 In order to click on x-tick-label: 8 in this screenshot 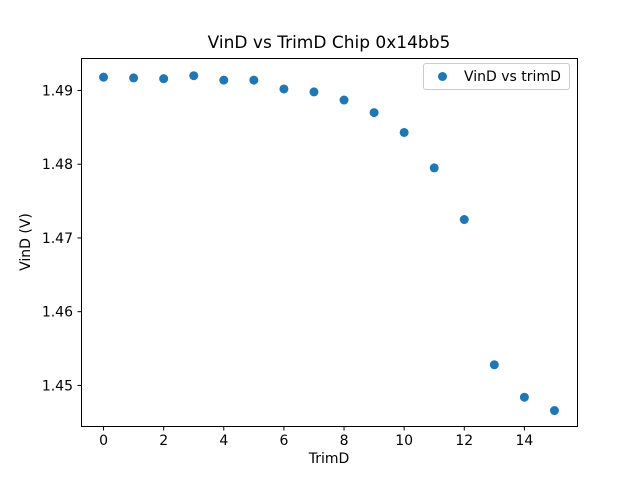, I will do `click(344, 441)`.